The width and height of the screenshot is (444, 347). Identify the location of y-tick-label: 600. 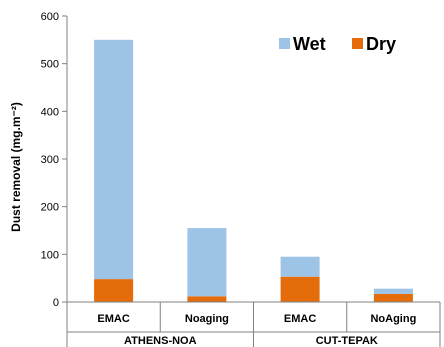
(50, 17).